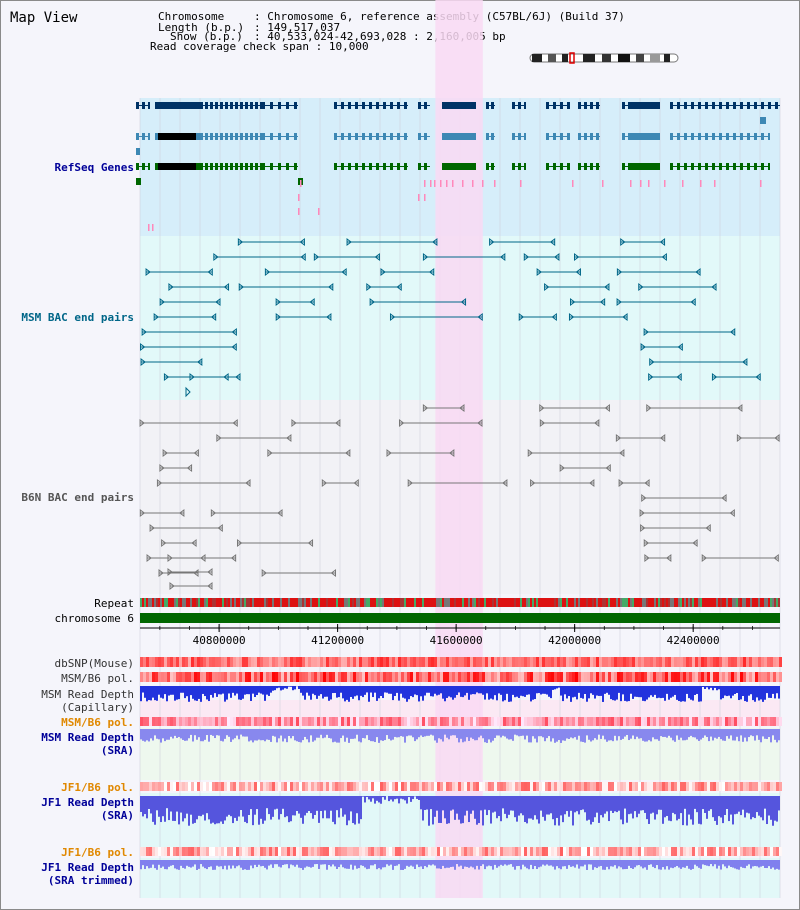 The image size is (800, 910). Describe the element at coordinates (94, 167) in the screenshot. I see `track-label-refseq: RefSeq Genes` at that location.